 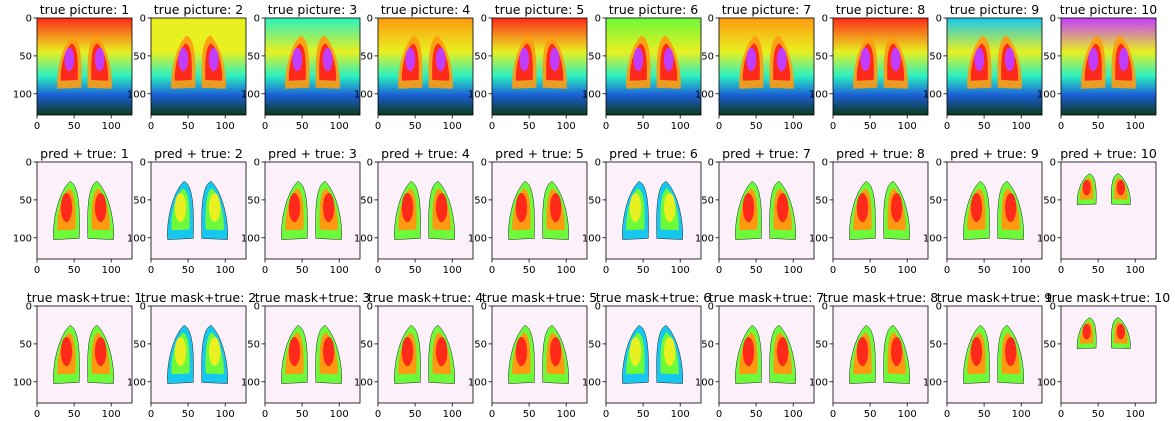 I want to click on panel-title: true mask+true: 4, so click(x=426, y=297).